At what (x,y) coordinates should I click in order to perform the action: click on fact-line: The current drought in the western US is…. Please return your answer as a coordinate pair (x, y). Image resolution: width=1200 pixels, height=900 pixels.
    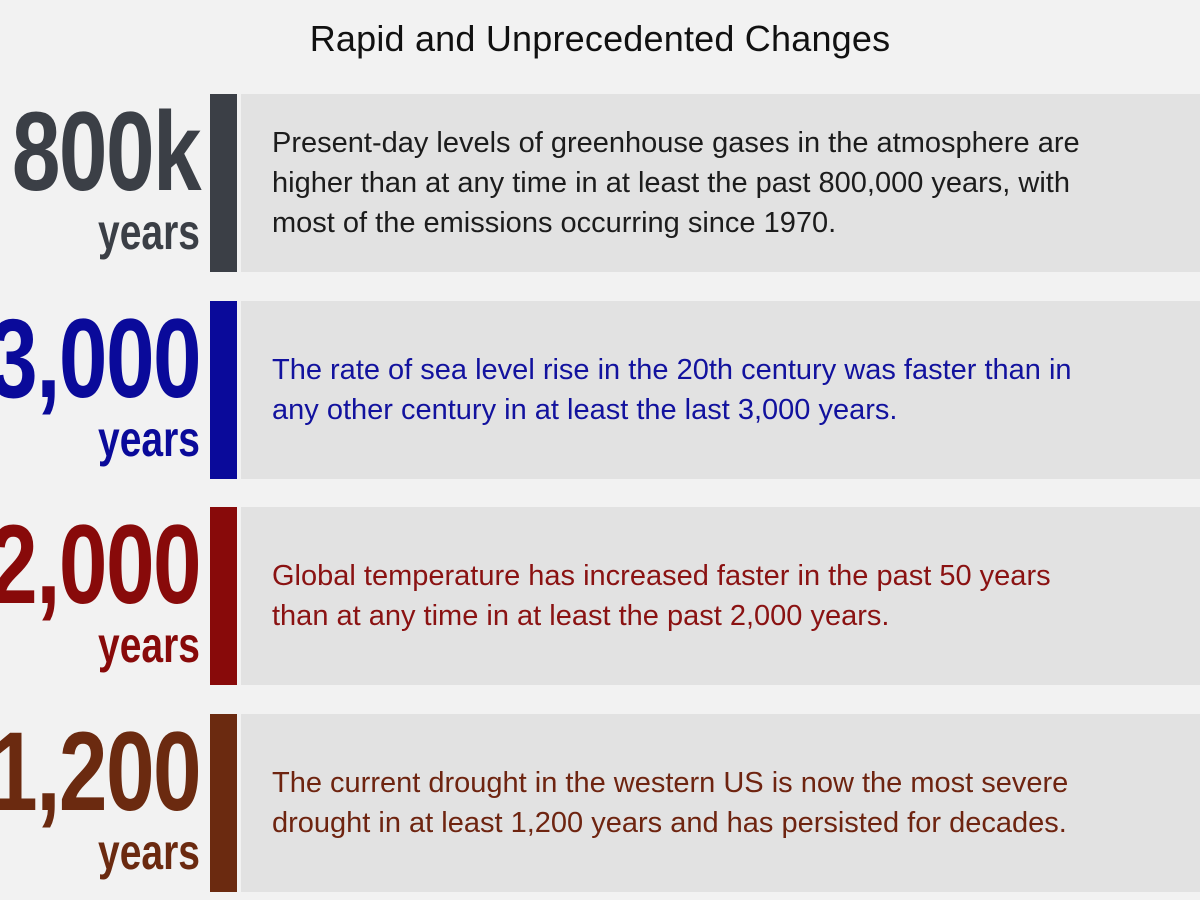
    Looking at the image, I should click on (670, 783).